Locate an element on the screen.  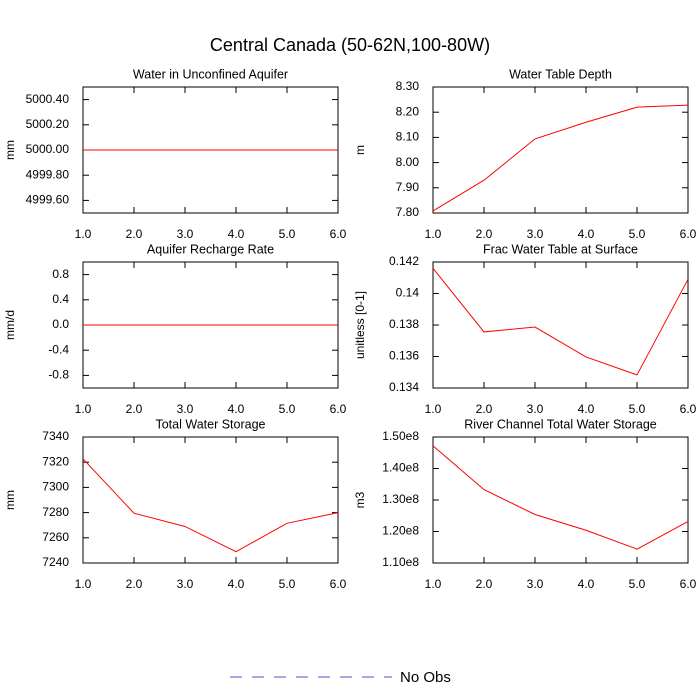
panel-title: Total Water Storage is located at coordinates (210, 424).